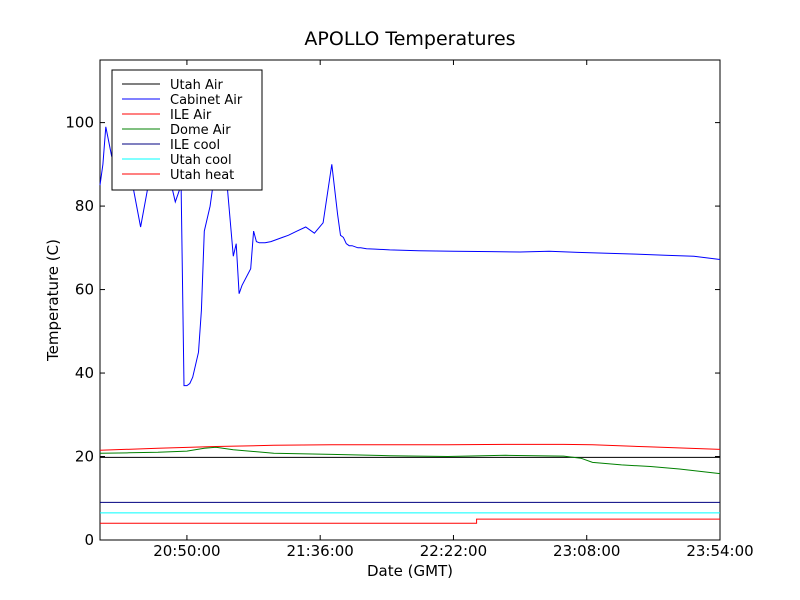  What do you see at coordinates (206, 100) in the screenshot?
I see `legend-label-cabinet-air: Cabinet Air` at bounding box center [206, 100].